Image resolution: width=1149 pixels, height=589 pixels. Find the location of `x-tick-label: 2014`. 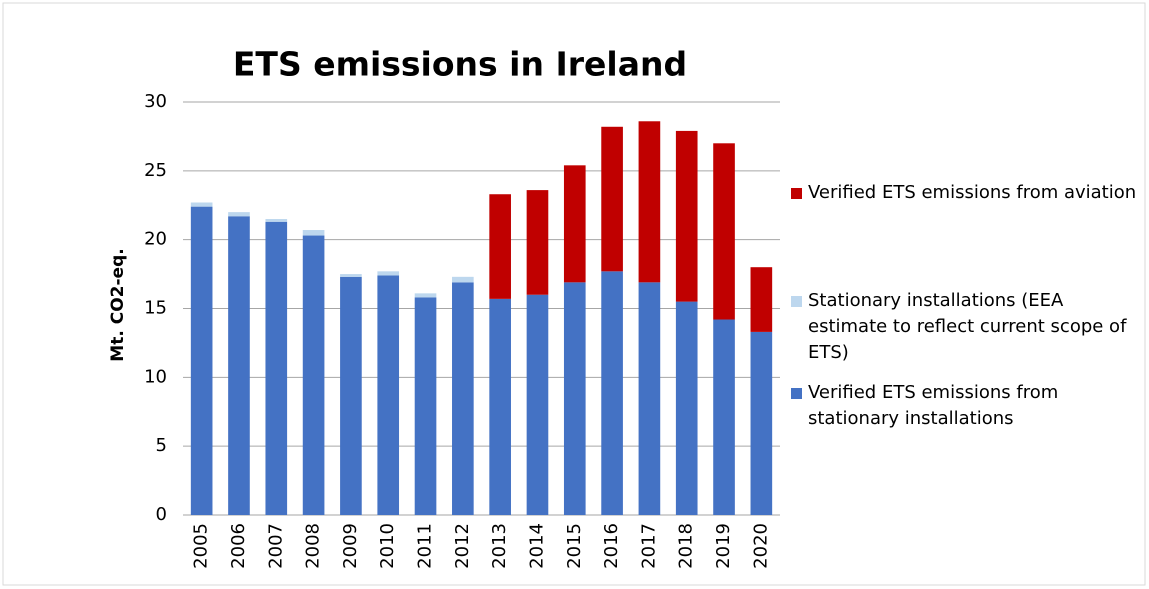

x-tick-label: 2014 is located at coordinates (536, 546).